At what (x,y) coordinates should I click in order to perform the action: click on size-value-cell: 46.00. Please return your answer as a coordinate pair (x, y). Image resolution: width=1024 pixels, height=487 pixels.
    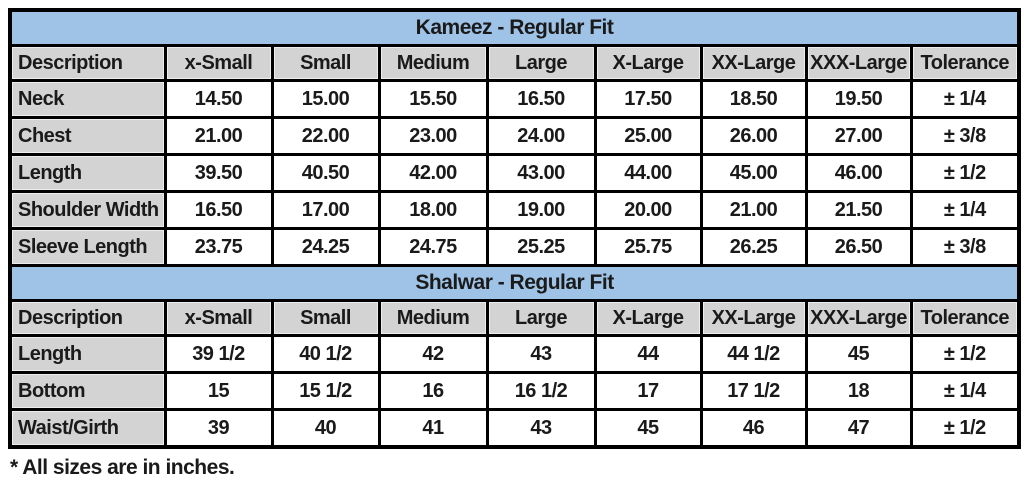
    Looking at the image, I should click on (858, 173).